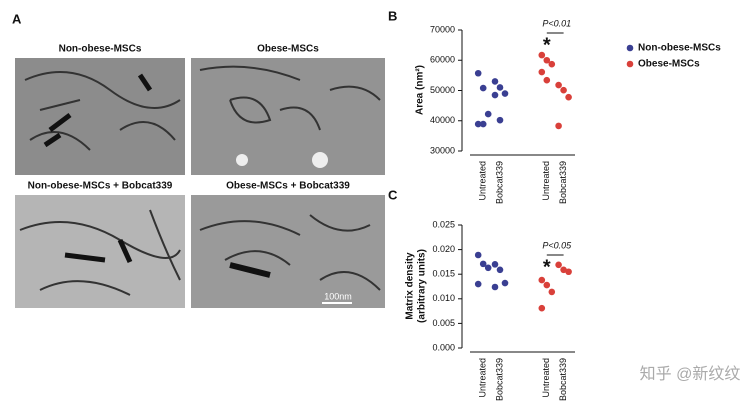 The image size is (741, 401). I want to click on watermark: 知乎 @新纹纹, so click(690, 374).